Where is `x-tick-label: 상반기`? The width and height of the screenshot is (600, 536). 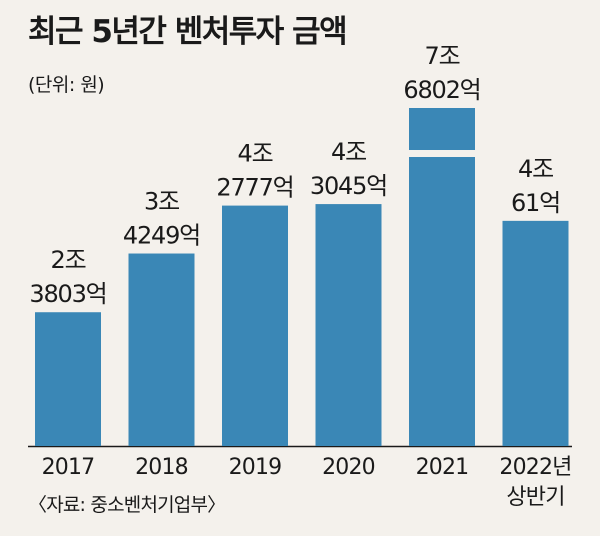
x-tick-label: 상반기 is located at coordinates (535, 497).